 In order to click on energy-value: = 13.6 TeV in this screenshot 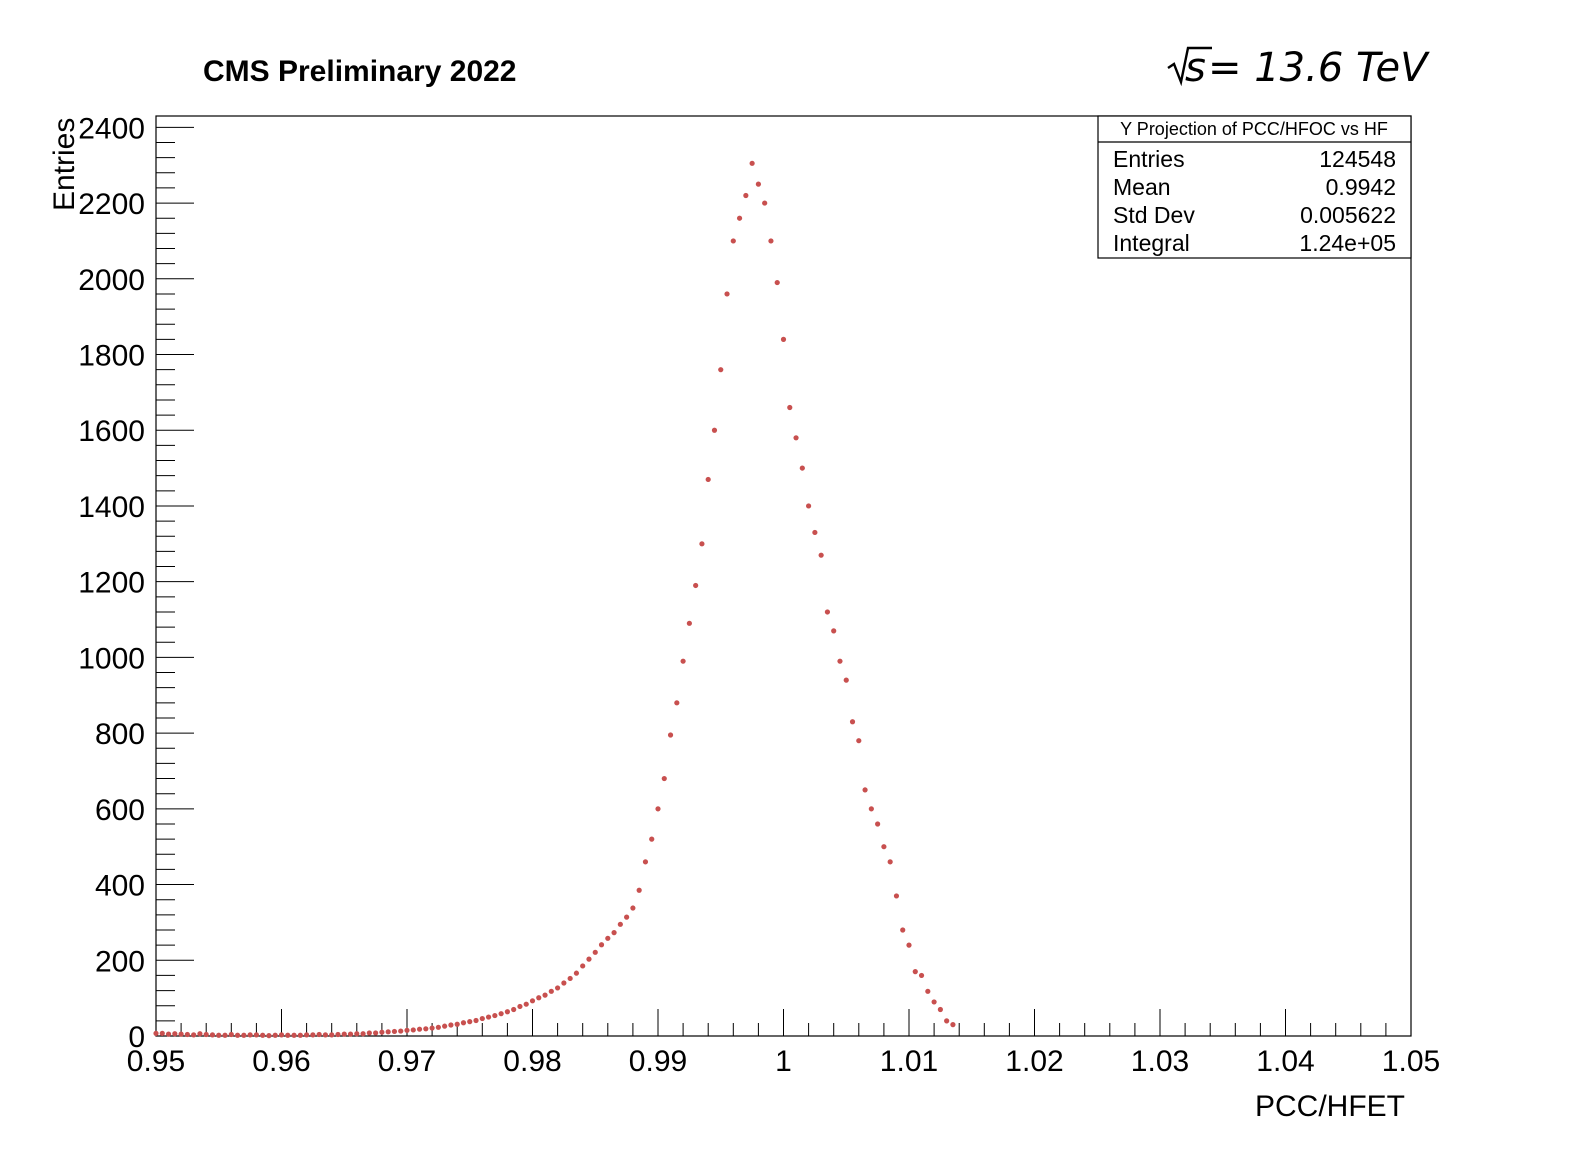, I will do `click(1319, 68)`.